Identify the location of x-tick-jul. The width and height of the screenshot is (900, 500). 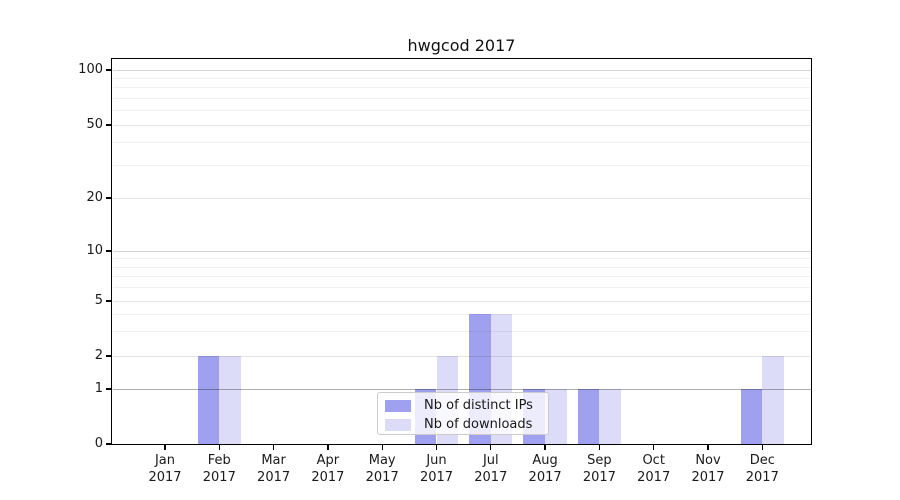
(491, 447).